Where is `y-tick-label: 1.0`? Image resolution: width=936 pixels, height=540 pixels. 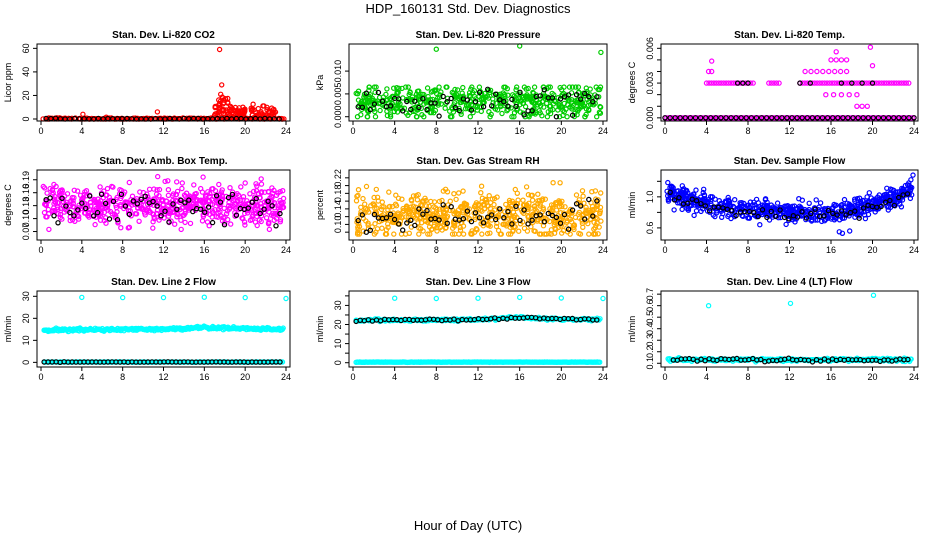
y-tick-label: 1.0 is located at coordinates (650, 197).